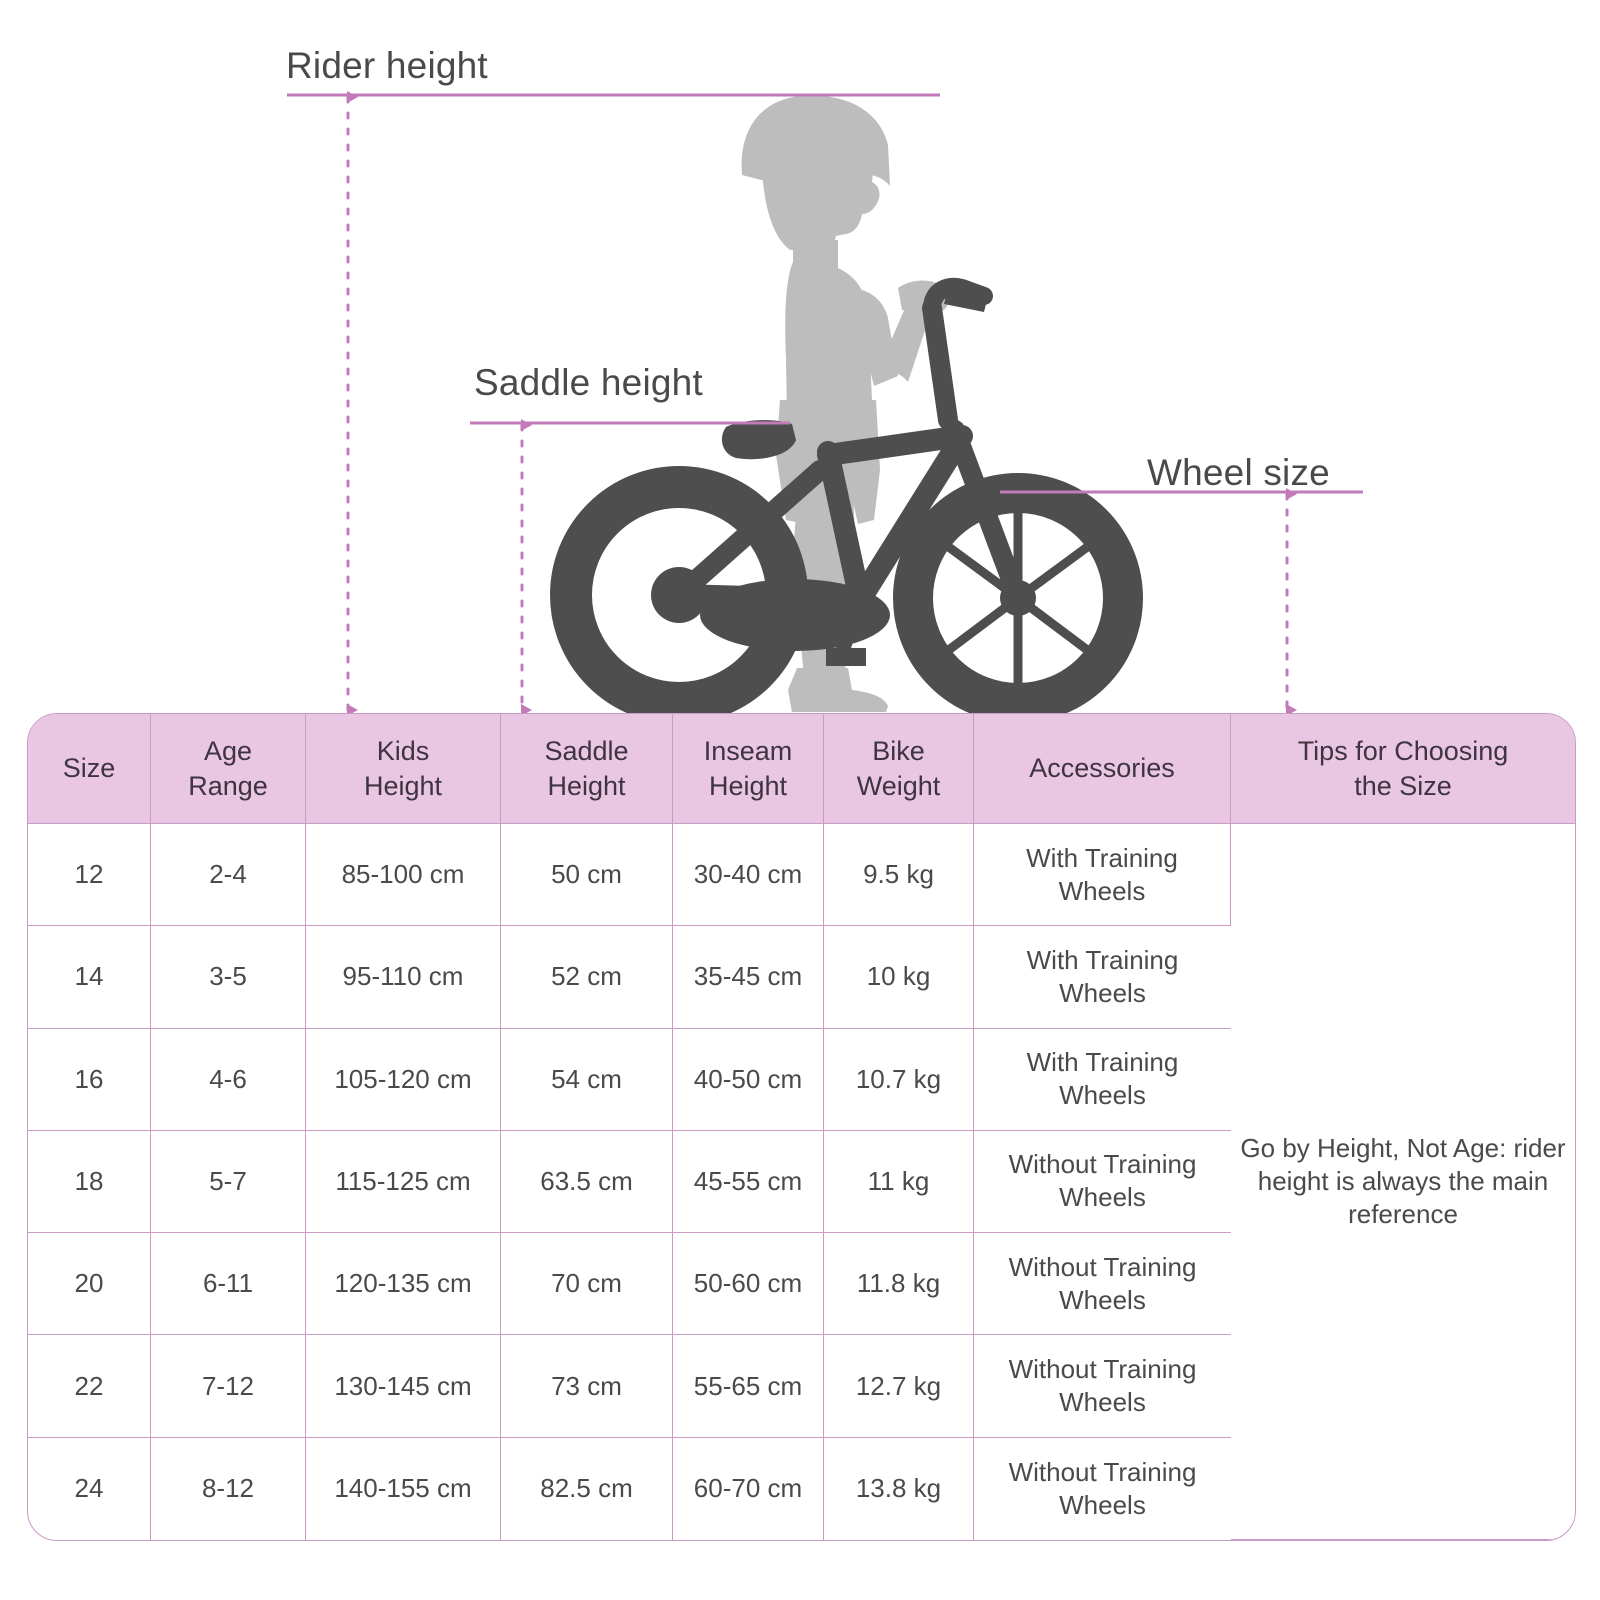 The height and width of the screenshot is (1600, 1600). I want to click on cell-age-range: 2-4, so click(228, 875).